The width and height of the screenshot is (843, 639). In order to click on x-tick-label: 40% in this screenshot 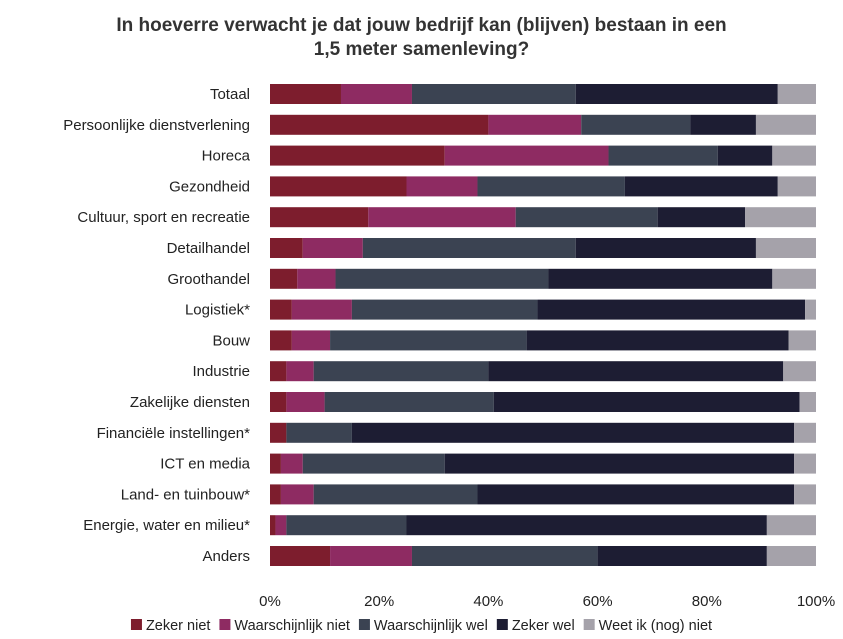, I will do `click(488, 601)`.